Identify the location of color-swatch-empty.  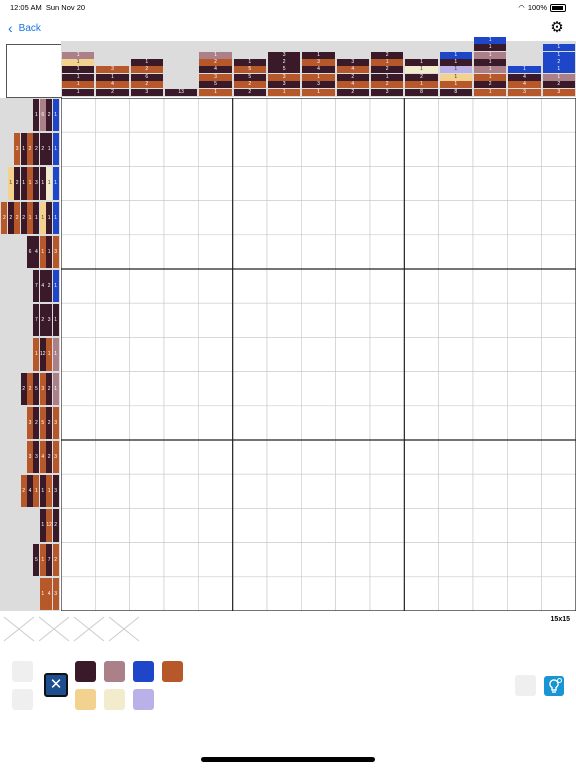
(22, 699).